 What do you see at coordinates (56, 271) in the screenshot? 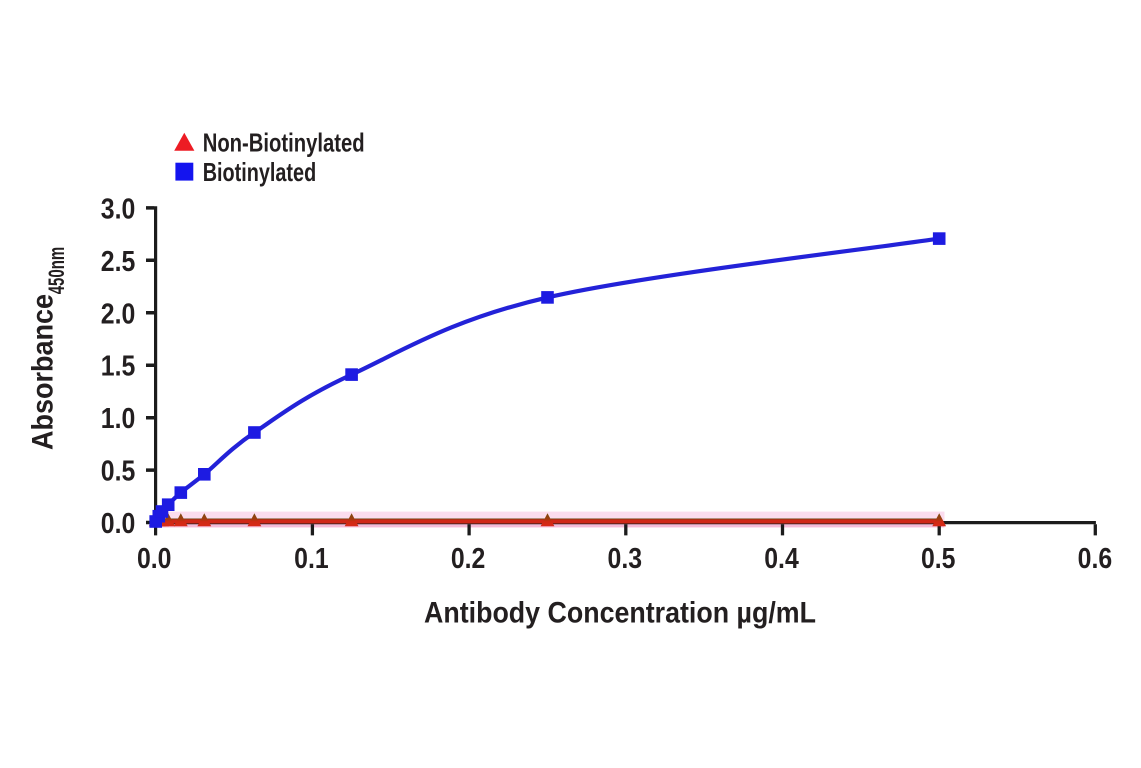
I see `svg-text: 450nm` at bounding box center [56, 271].